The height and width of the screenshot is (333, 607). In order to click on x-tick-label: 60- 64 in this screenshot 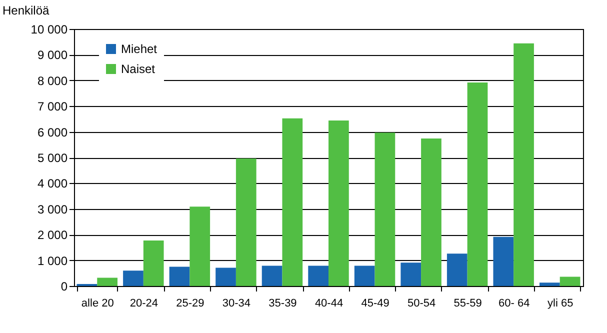, I will do `click(514, 304)`.